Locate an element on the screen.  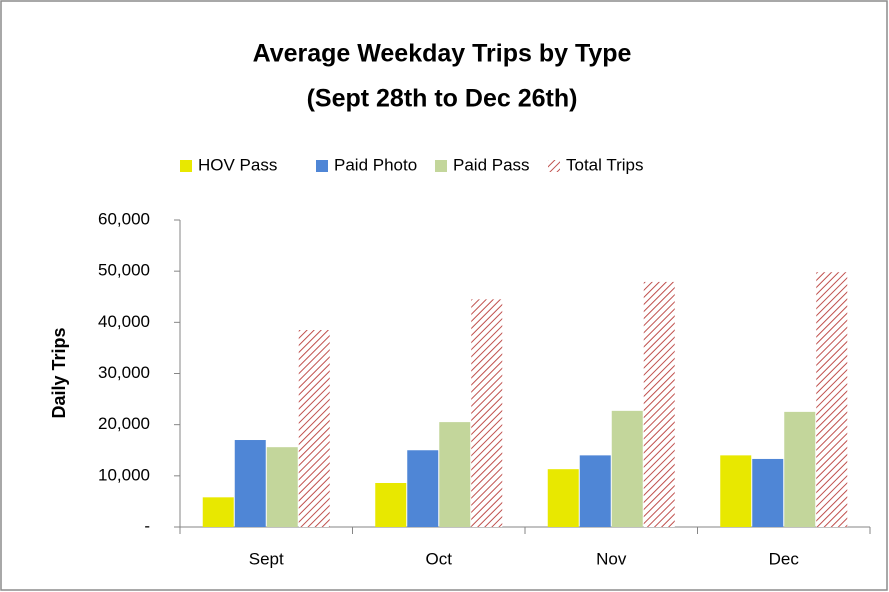
y-tick-label: 10,000 is located at coordinates (124, 474).